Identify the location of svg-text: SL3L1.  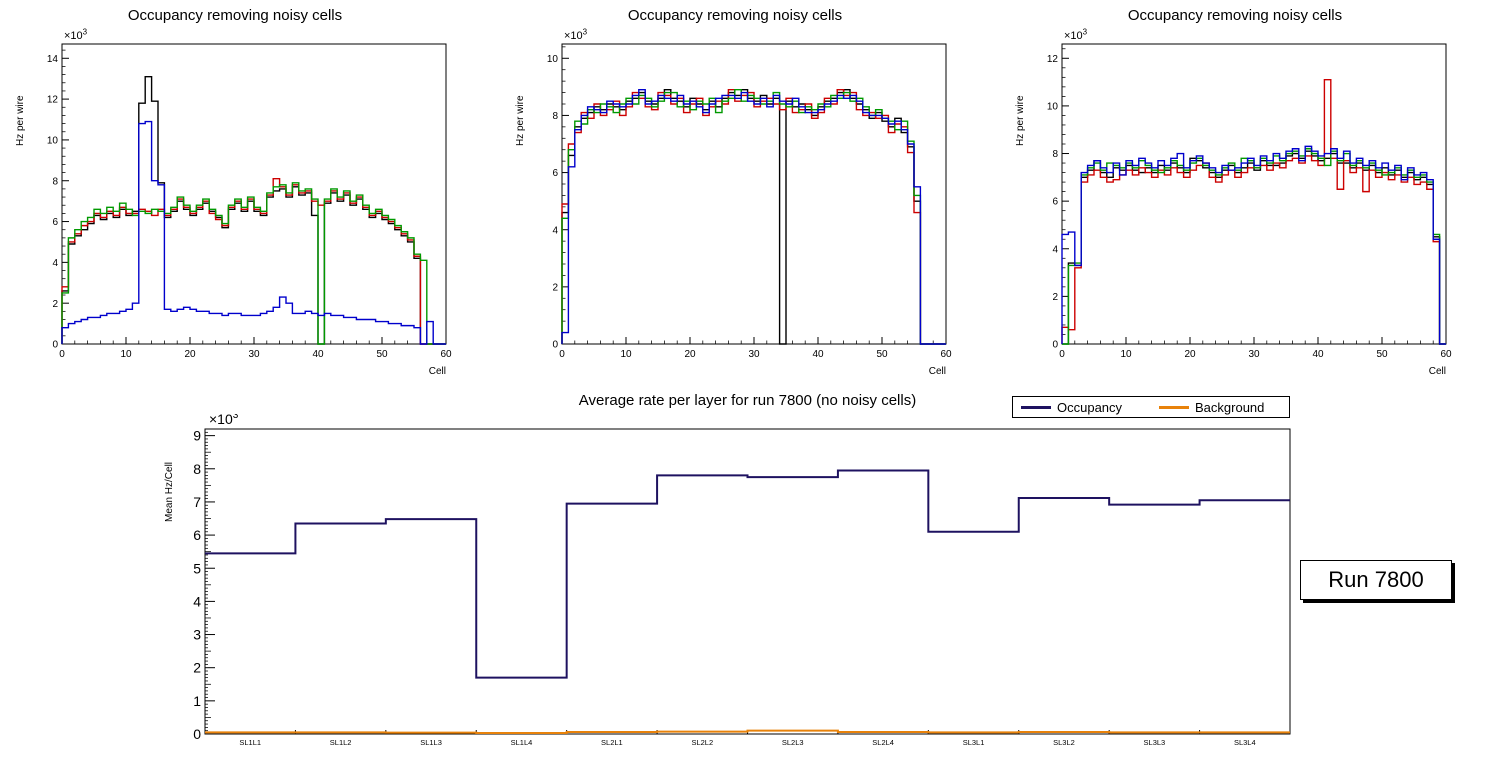
(974, 742).